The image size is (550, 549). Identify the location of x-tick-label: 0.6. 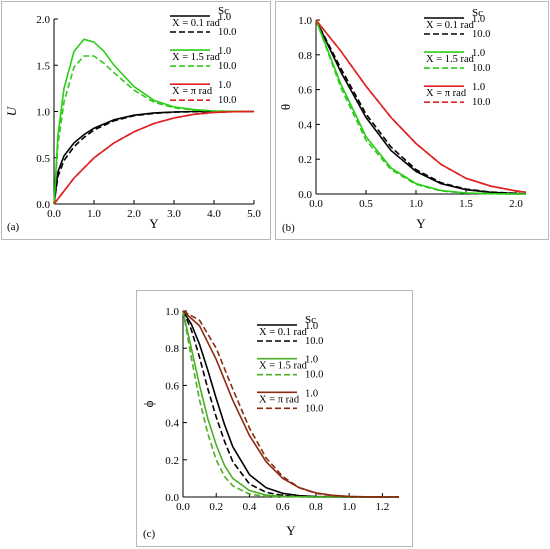
(283, 507).